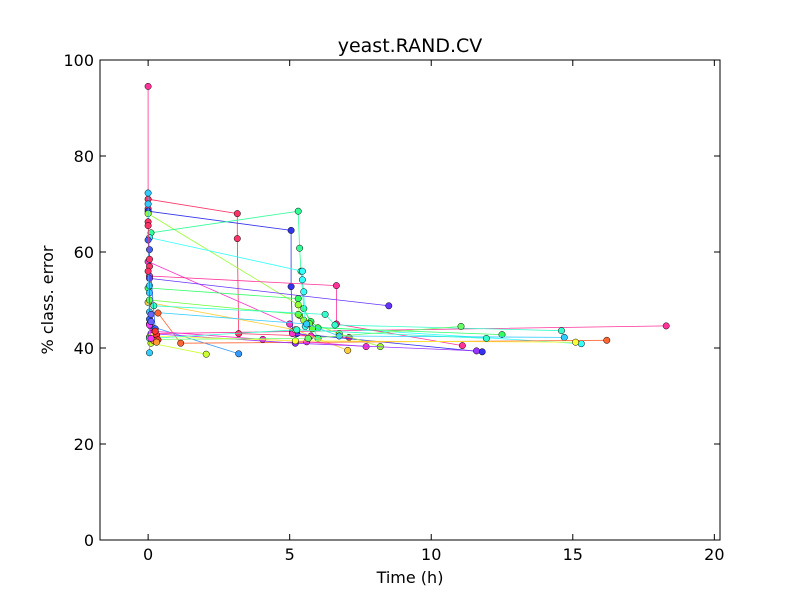 Image resolution: width=800 pixels, height=600 pixels. I want to click on x-tick-label: 5, so click(290, 554).